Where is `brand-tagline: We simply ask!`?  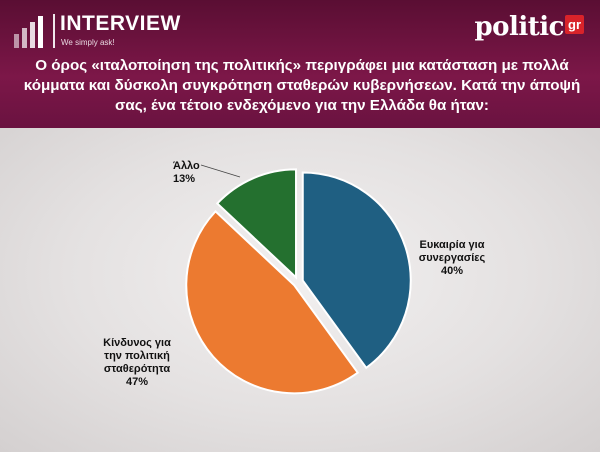 brand-tagline: We simply ask! is located at coordinates (88, 42).